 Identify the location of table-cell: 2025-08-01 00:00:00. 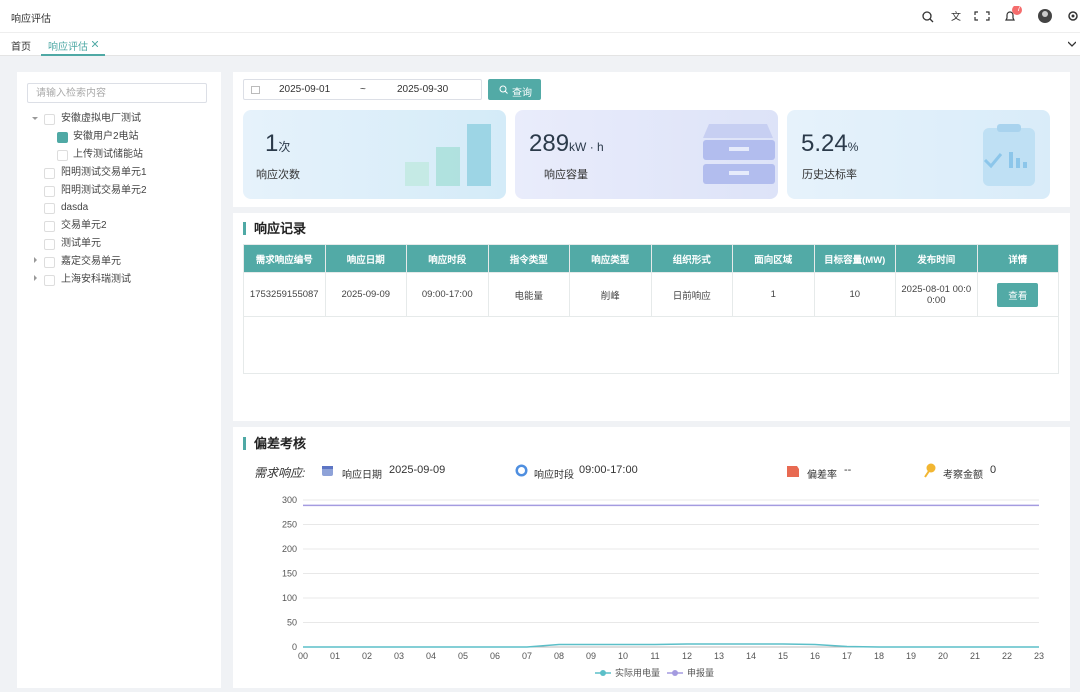
(936, 294).